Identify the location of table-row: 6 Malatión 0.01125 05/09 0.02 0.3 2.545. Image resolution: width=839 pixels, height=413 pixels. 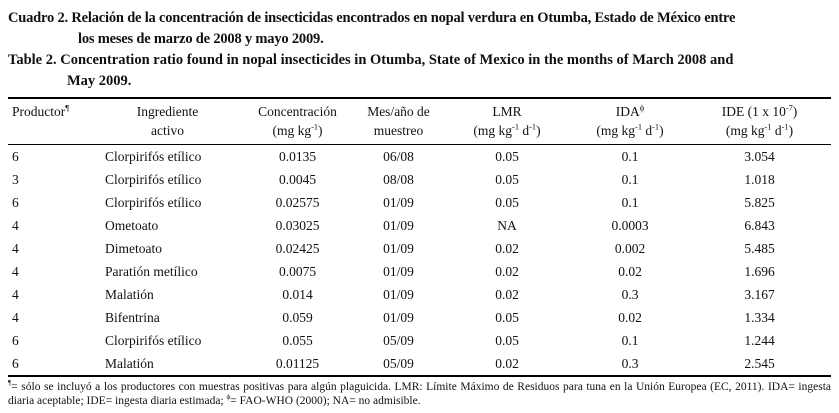
(419, 364).